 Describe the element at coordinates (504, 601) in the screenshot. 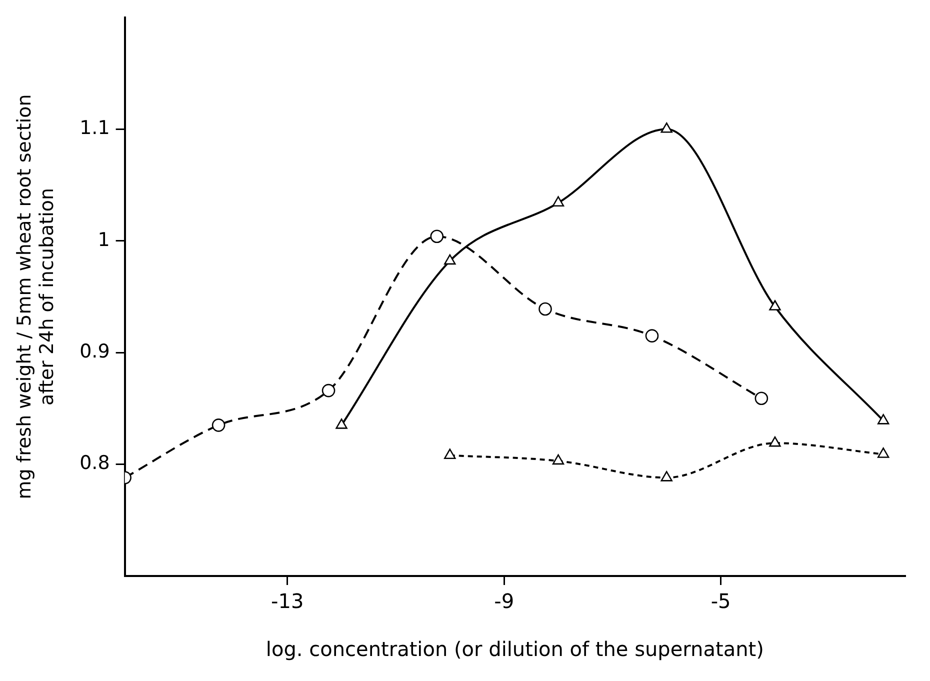

I see `x-tick-label: -9` at that location.